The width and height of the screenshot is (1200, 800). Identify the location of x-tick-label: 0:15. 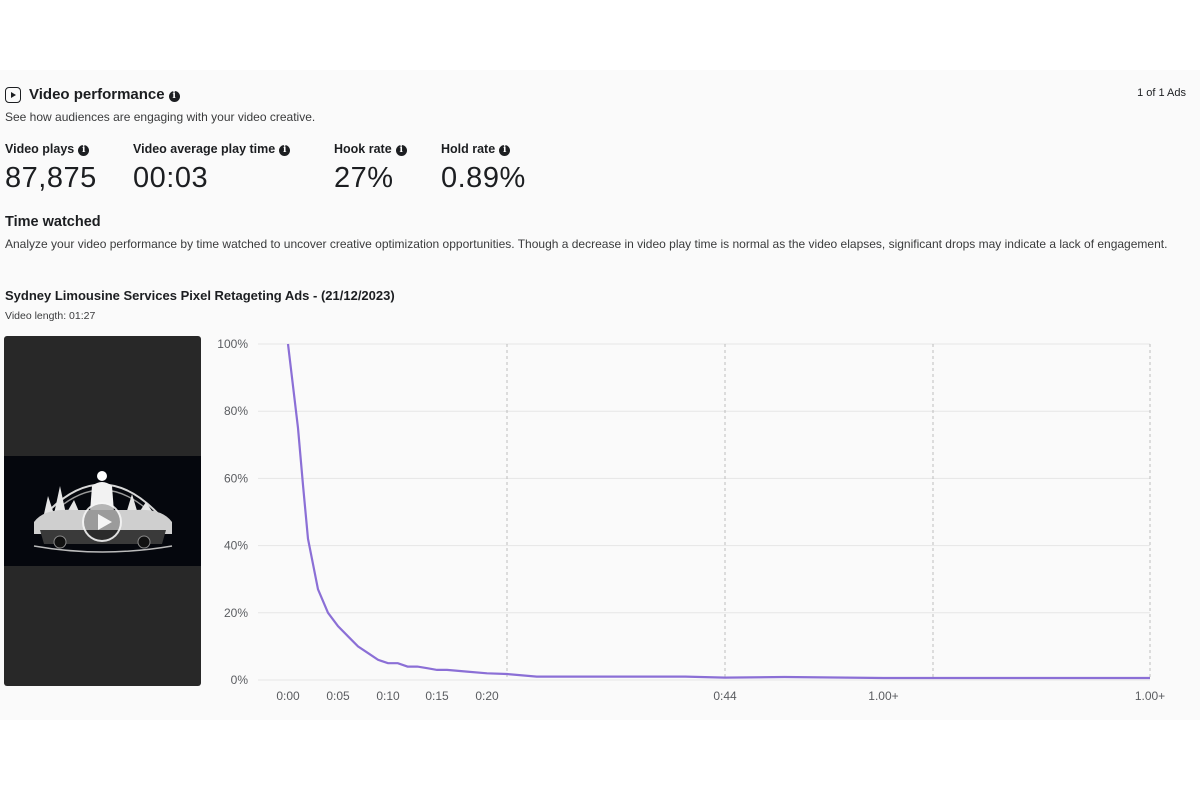
(437, 696).